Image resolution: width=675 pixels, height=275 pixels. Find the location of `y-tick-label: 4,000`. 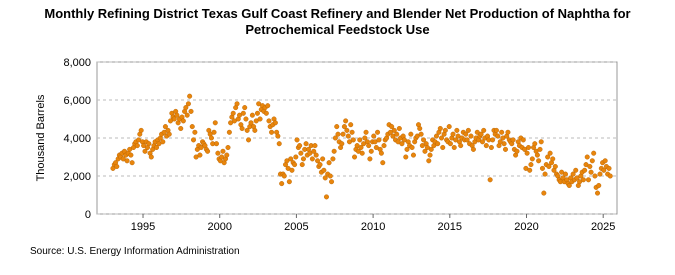

y-tick-label: 4,000 is located at coordinates (77, 139).